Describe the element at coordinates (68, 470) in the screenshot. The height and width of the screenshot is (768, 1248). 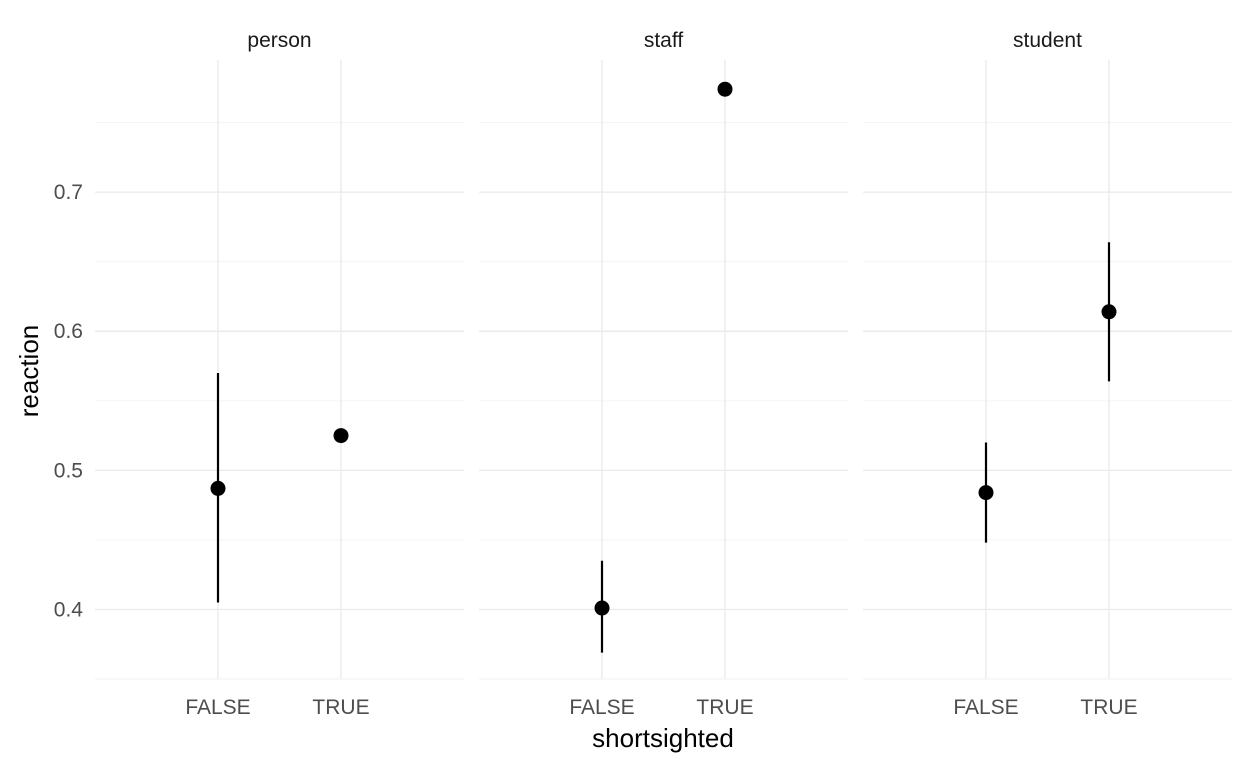
I see `y-tick-label: 0.5` at that location.